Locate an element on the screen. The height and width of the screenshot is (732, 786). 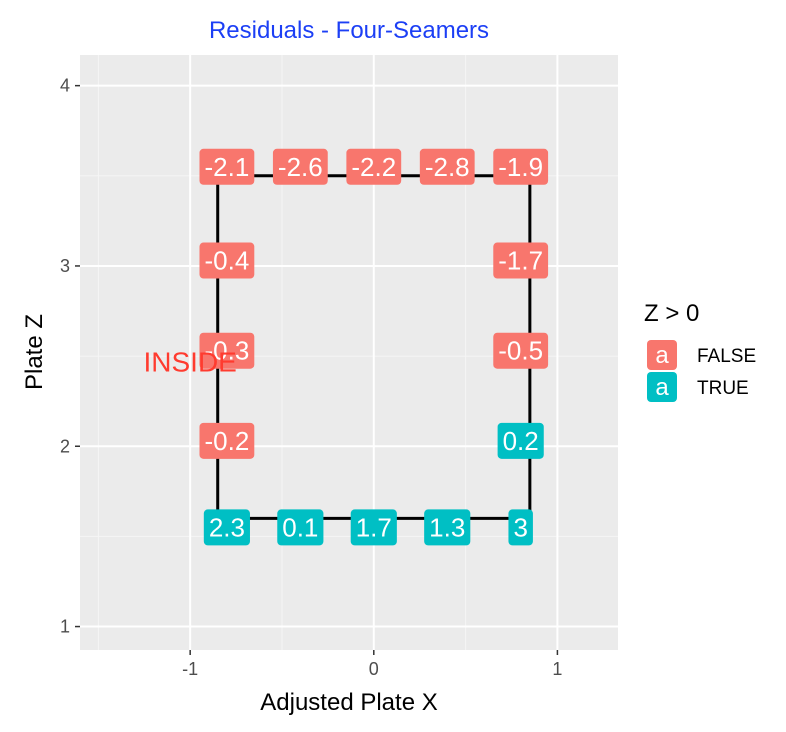
residual-label: 1.7 is located at coordinates (373, 527).